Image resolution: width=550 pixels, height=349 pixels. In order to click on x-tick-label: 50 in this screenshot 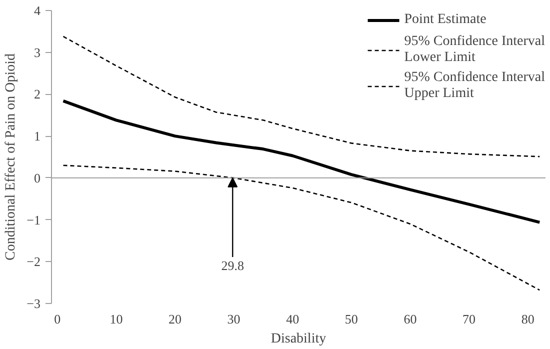, I will do `click(351, 319)`.